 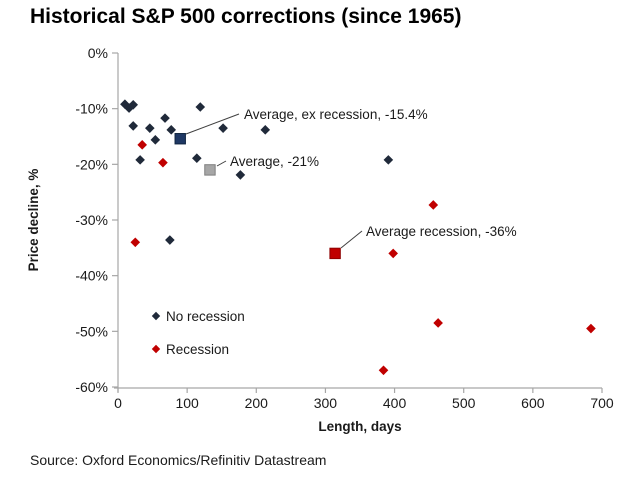 What do you see at coordinates (197, 349) in the screenshot?
I see `legend-label: Recession` at bounding box center [197, 349].